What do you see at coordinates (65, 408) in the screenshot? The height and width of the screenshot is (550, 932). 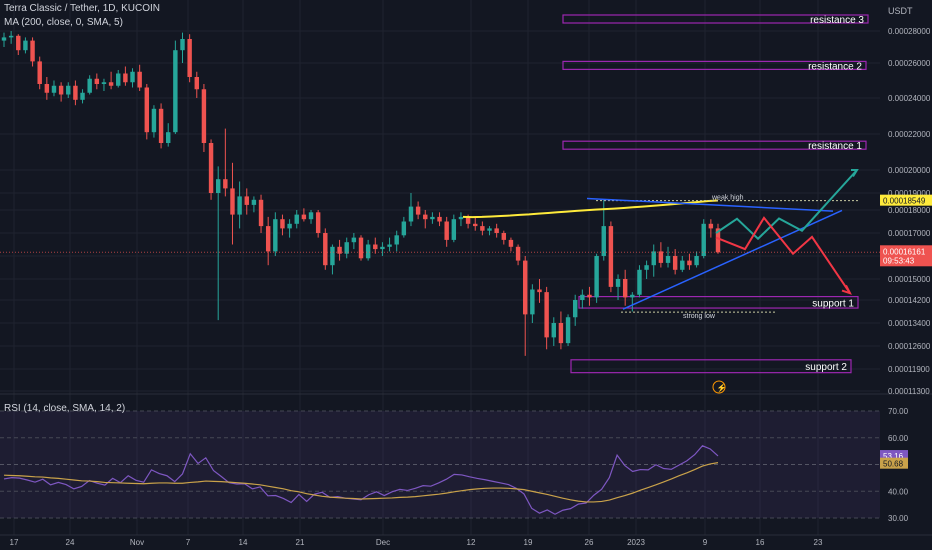 I see `rsi-legend: RSI (14, close, SMA, 14, 2)` at bounding box center [65, 408].